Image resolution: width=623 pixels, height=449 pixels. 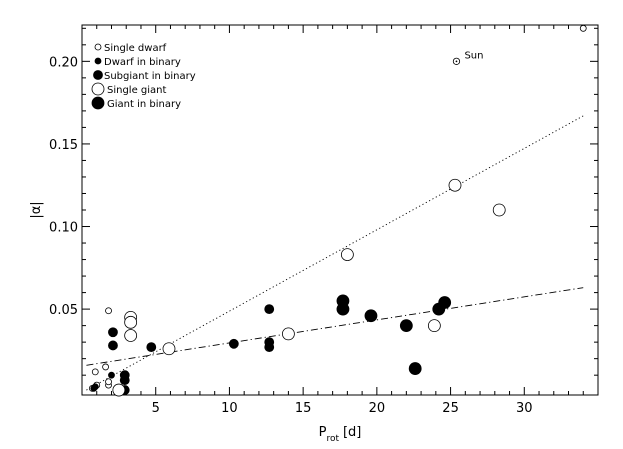 What do you see at coordinates (323, 432) in the screenshot?
I see `x-axis-label-main: P` at bounding box center [323, 432].